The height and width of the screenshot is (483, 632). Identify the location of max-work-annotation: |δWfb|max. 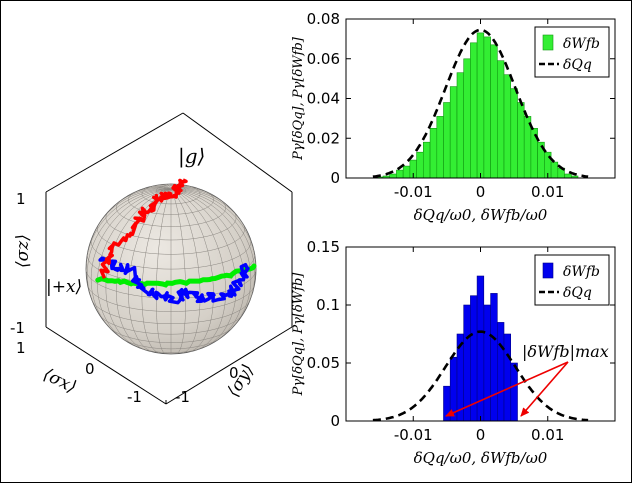
(565, 351).